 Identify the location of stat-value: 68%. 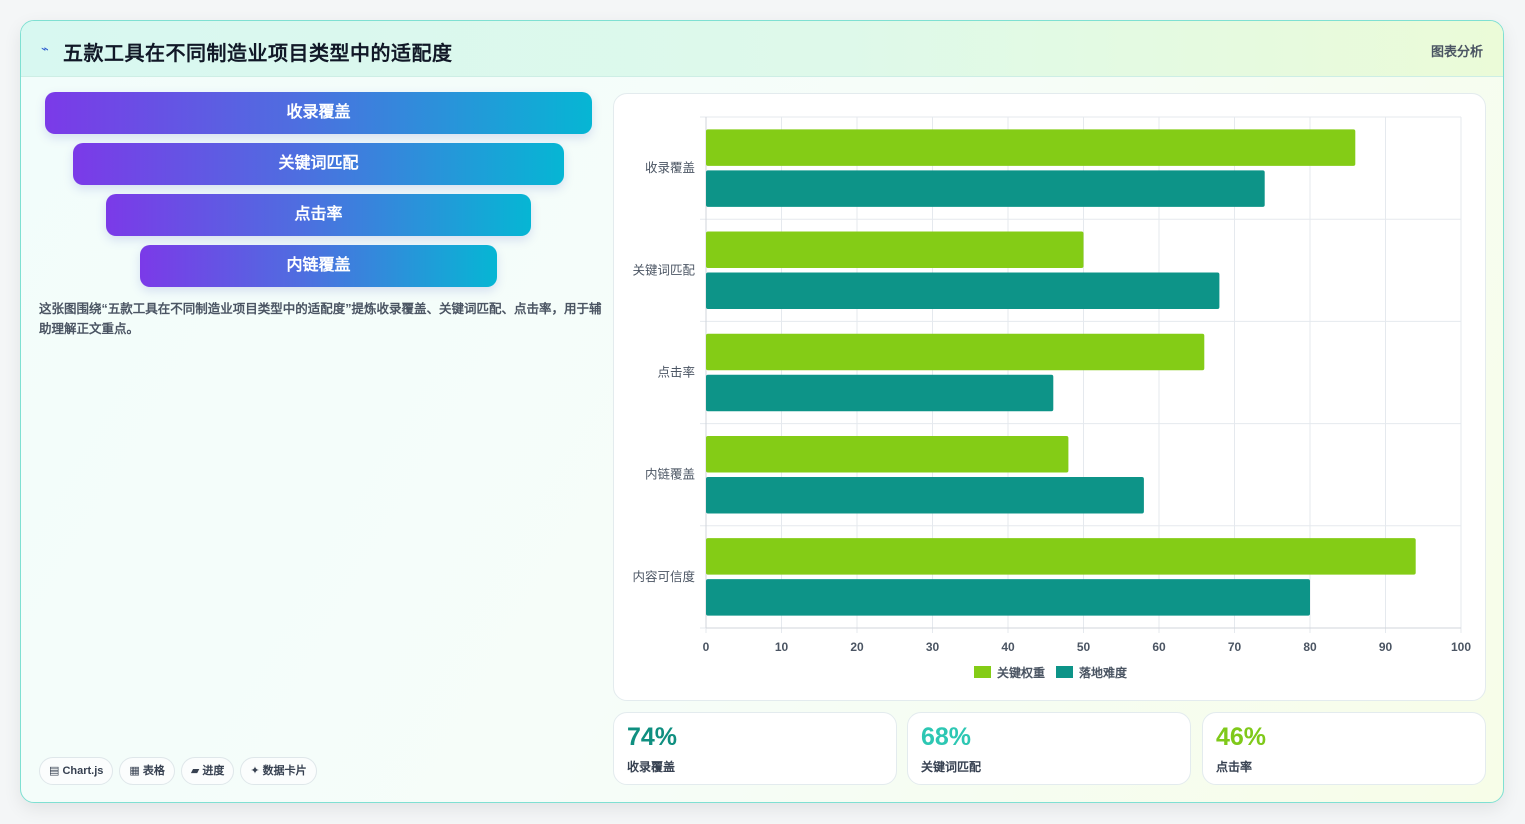
(946, 737).